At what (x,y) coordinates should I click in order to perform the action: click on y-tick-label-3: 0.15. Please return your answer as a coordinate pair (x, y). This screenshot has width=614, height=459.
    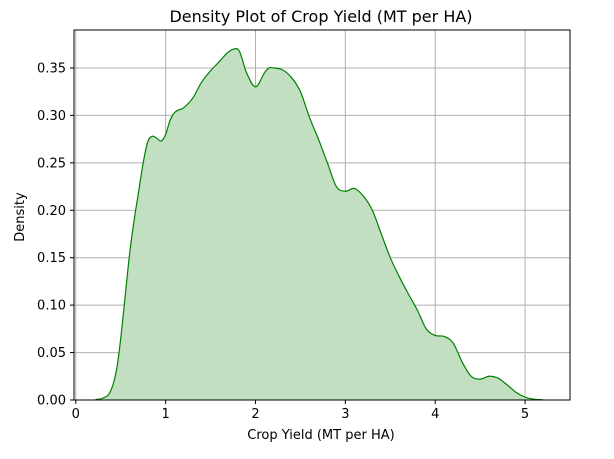
    Looking at the image, I should click on (51, 258).